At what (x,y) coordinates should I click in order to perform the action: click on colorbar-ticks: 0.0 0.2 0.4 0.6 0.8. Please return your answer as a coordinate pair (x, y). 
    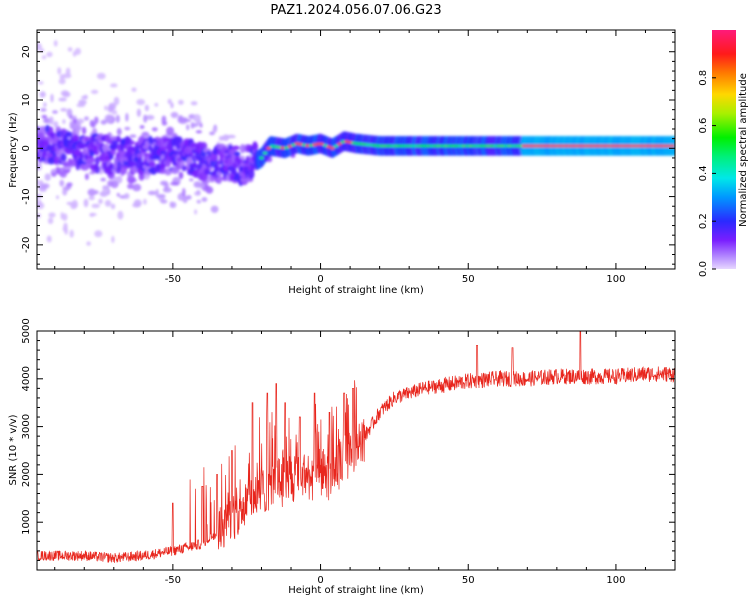
    Looking at the image, I should click on (707, 173).